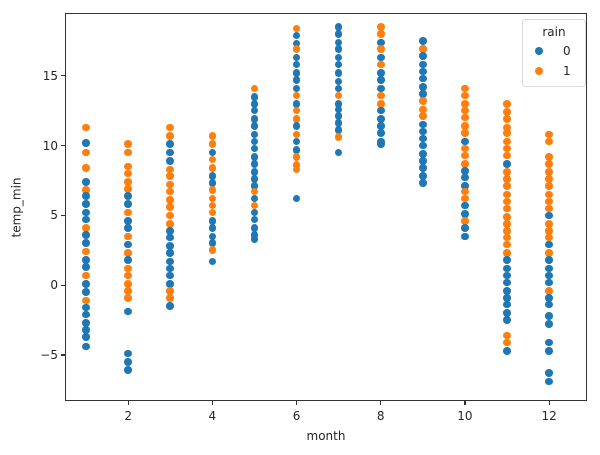 The image size is (600, 455). What do you see at coordinates (128, 416) in the screenshot?
I see `x-tick-label: 2` at bounding box center [128, 416].